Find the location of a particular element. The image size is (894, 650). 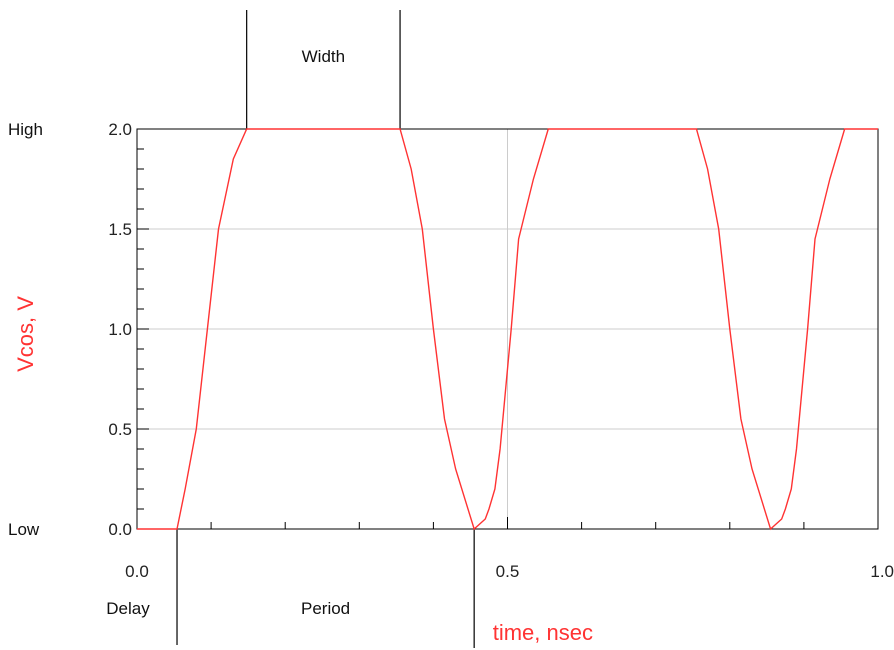

width-label: Width is located at coordinates (323, 56).